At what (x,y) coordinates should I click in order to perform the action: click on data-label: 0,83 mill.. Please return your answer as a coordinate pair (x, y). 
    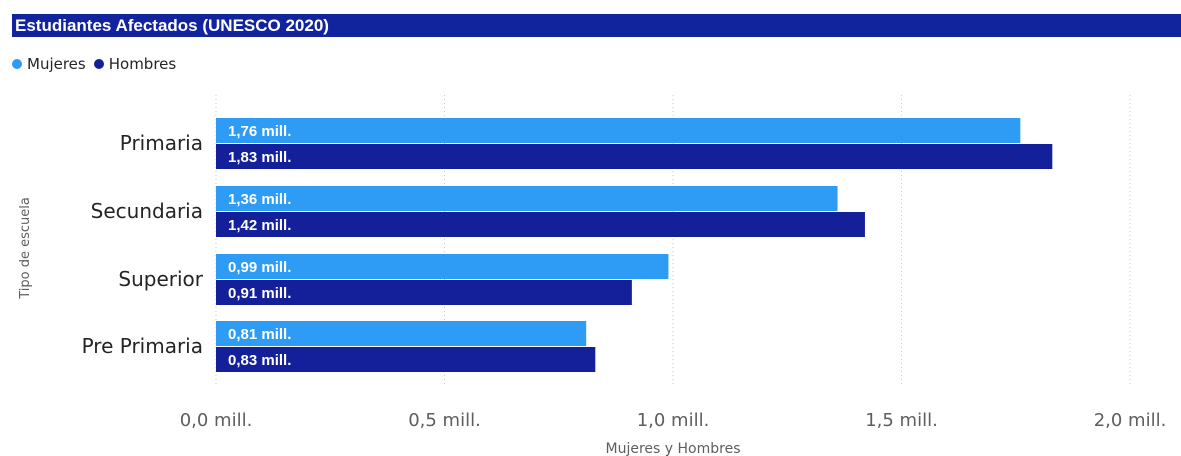
    Looking at the image, I should click on (259, 360).